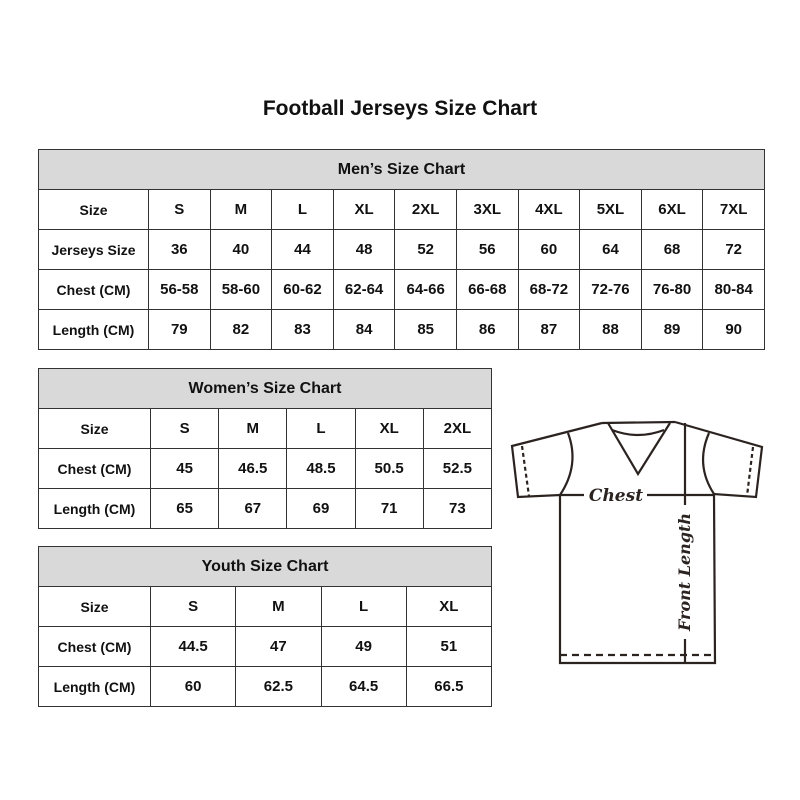 Image resolution: width=800 pixels, height=800 pixels. What do you see at coordinates (193, 646) in the screenshot?
I see `table-cell: 44.5` at bounding box center [193, 646].